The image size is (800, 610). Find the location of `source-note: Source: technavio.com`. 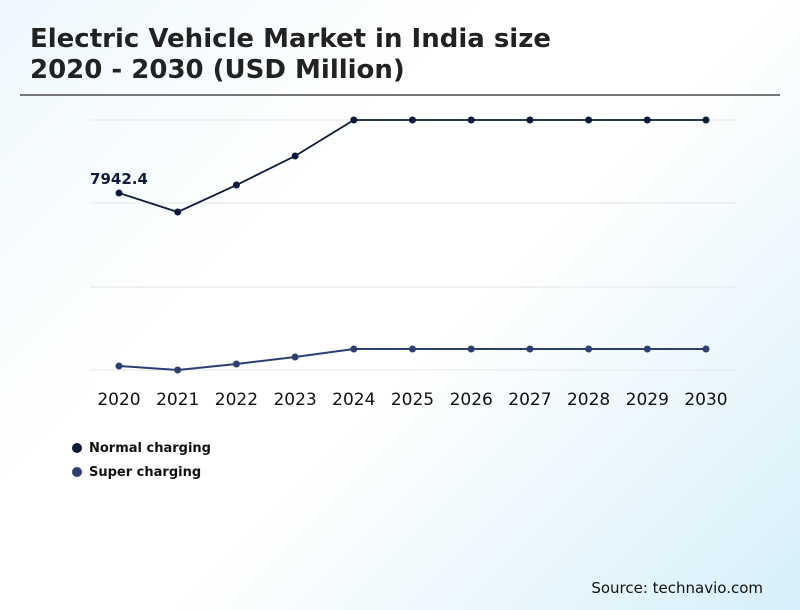

source-note: Source: technavio.com is located at coordinates (677, 588).